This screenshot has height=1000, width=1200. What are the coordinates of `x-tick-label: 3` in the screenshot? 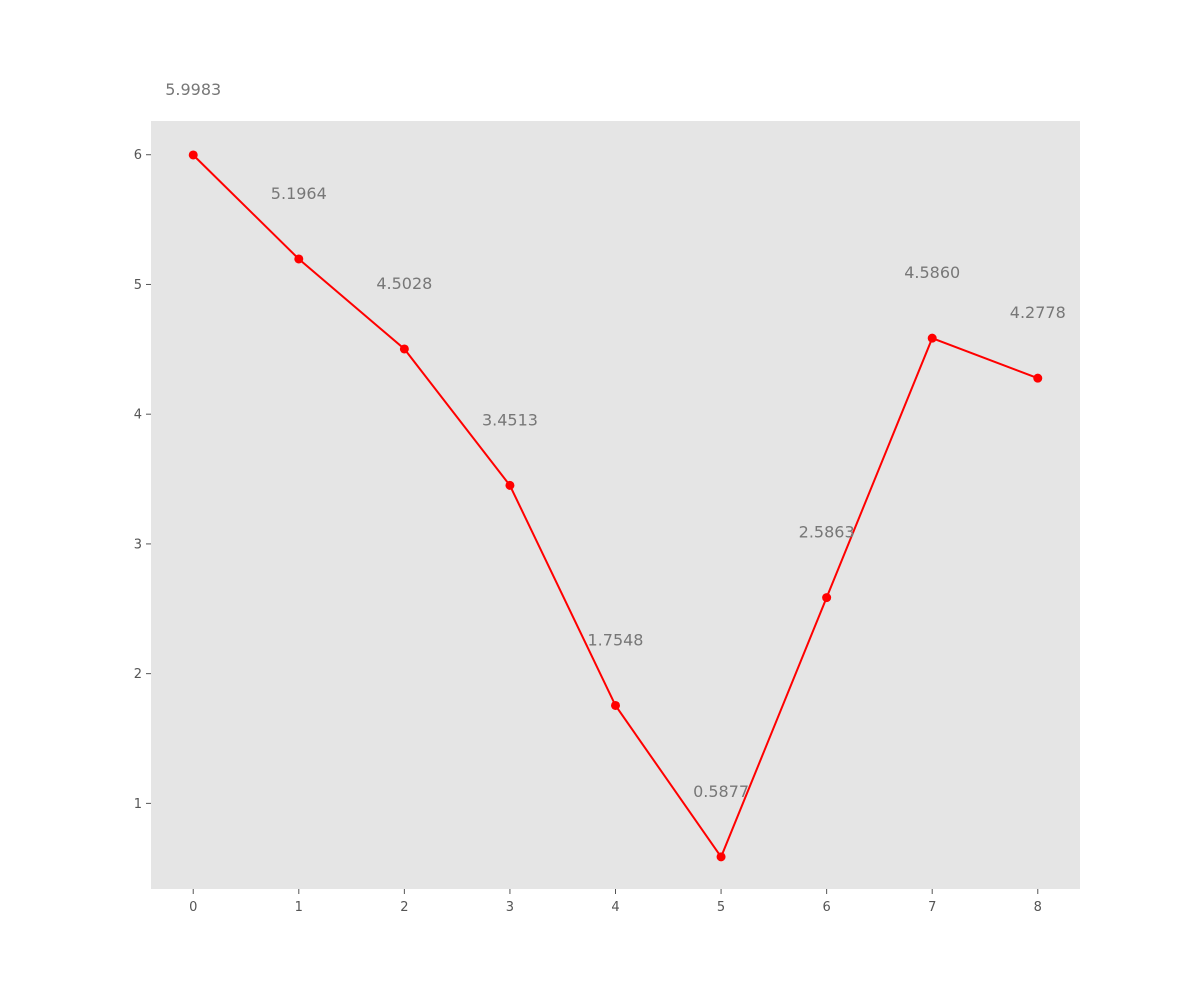 It's located at (510, 907).